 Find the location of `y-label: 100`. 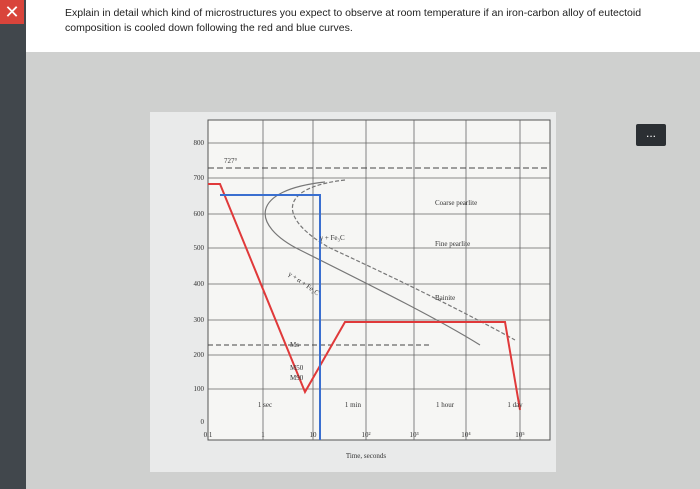

y-label: 100 is located at coordinates (199, 389).